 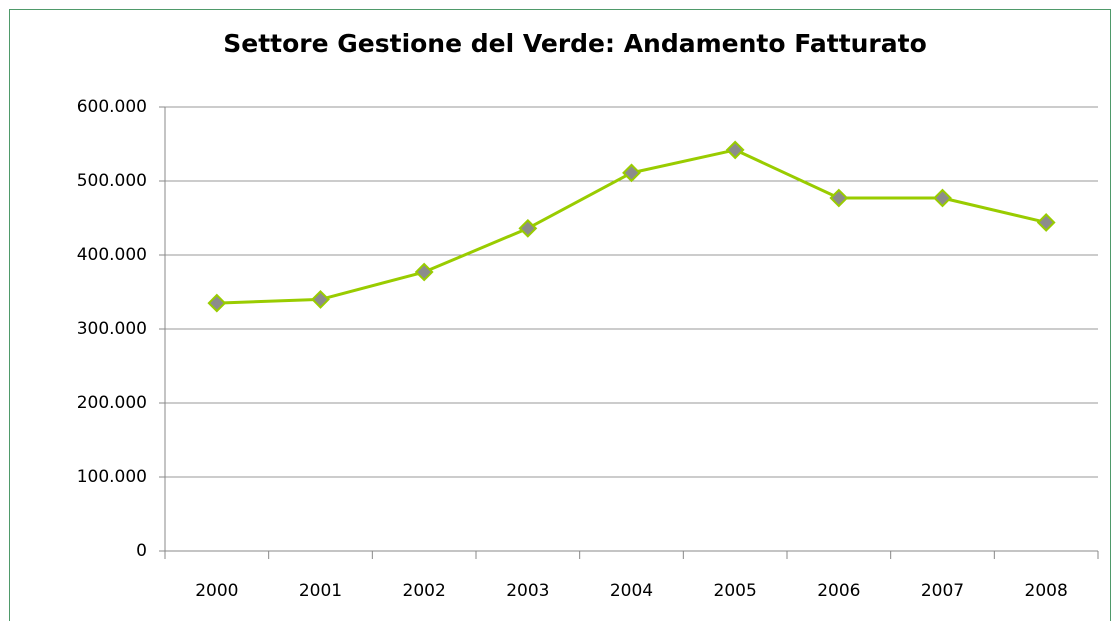 What do you see at coordinates (112, 255) in the screenshot?
I see `y-tick-label: 400.000` at bounding box center [112, 255].